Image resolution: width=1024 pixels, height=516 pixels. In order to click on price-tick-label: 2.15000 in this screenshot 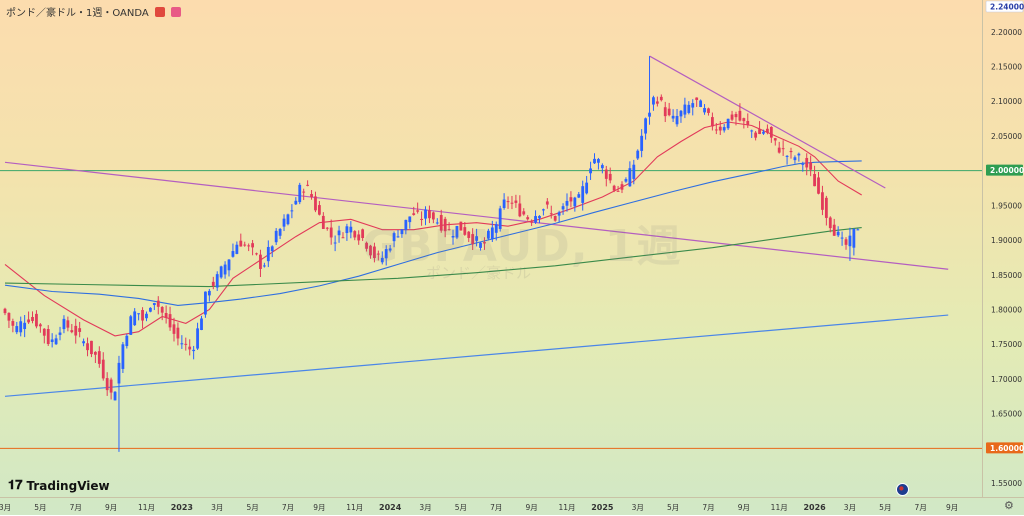, I will do `click(1006, 66)`.